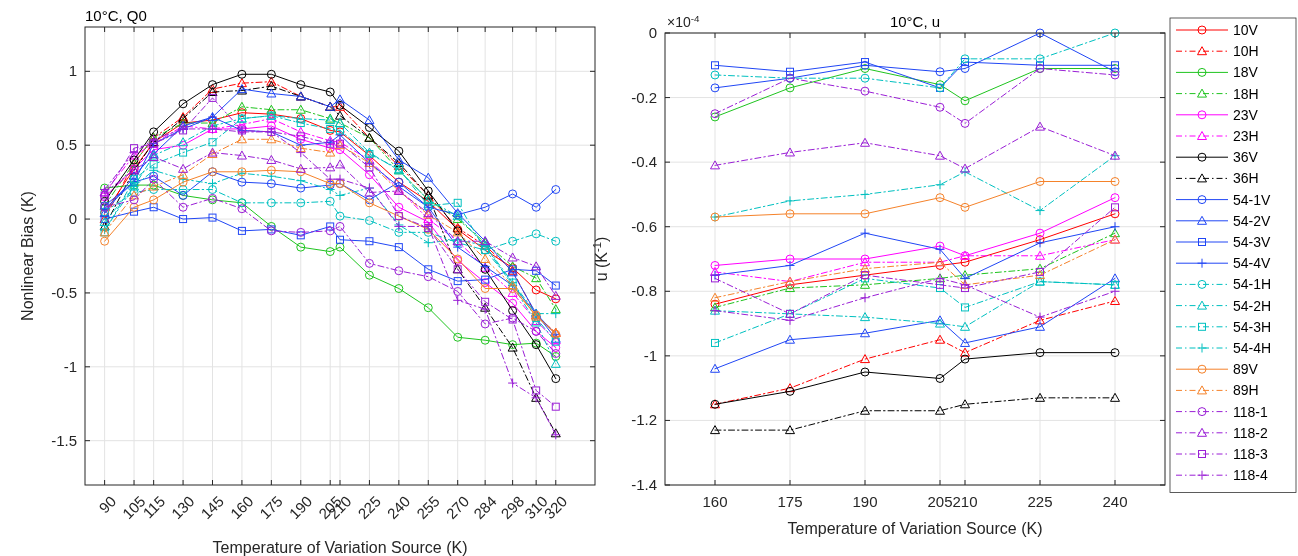  What do you see at coordinates (182, 507) in the screenshot?
I see `x-tick-label: 130` at bounding box center [182, 507].